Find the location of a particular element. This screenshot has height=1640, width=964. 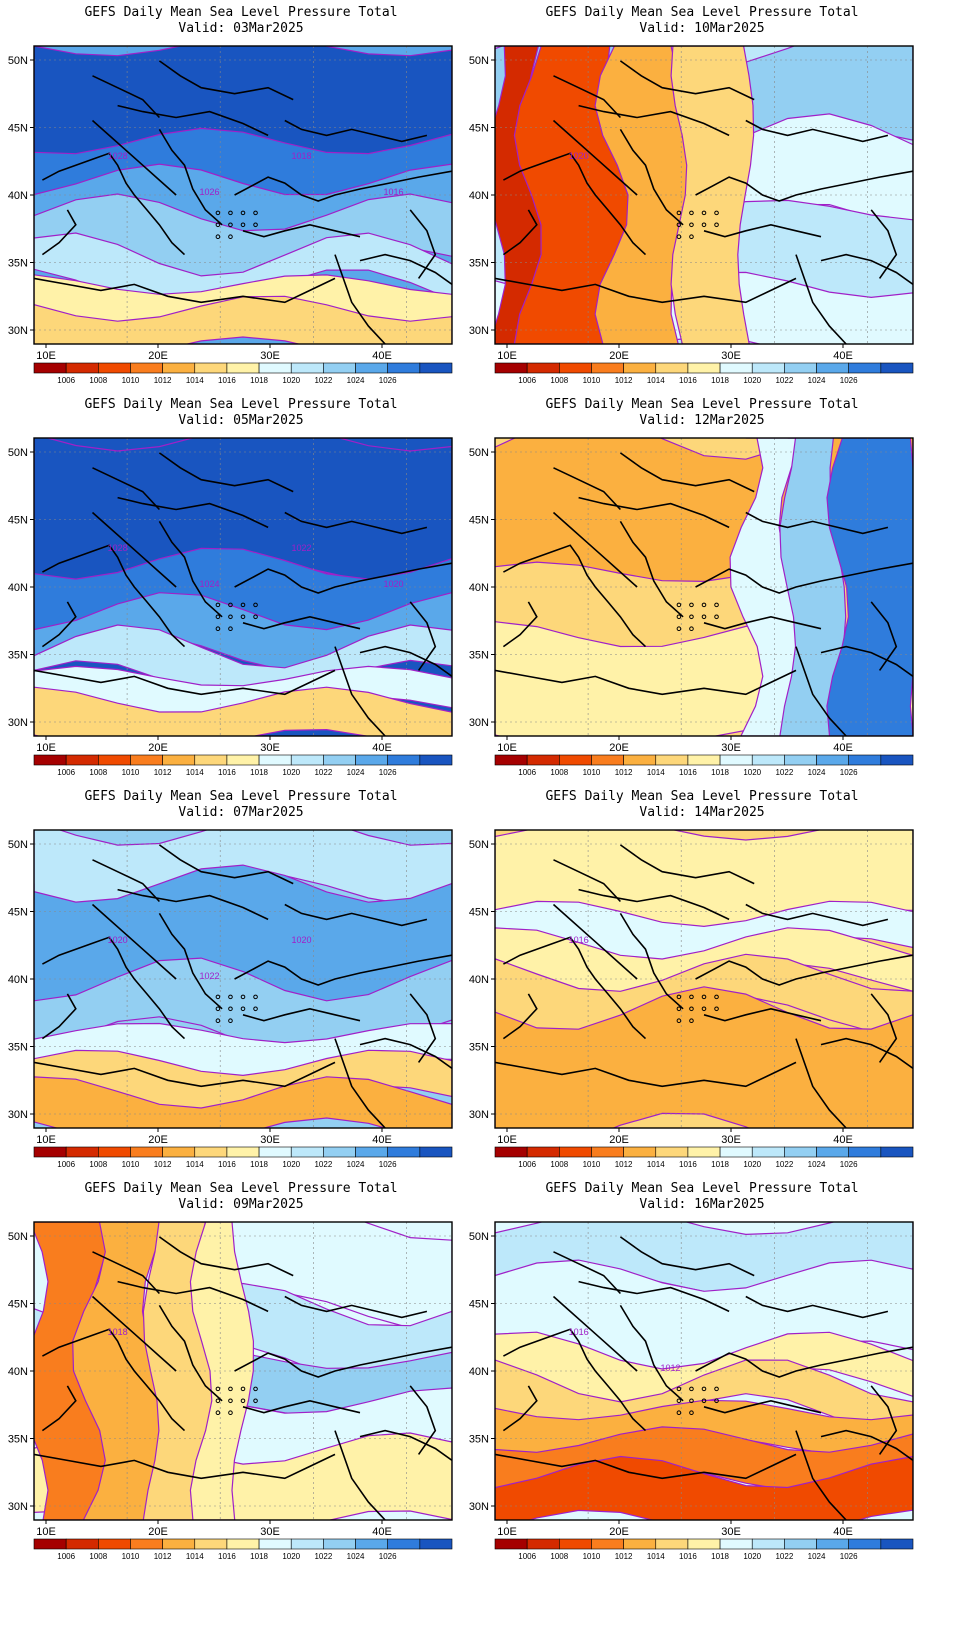

contour-label: 1026 is located at coordinates (210, 192).